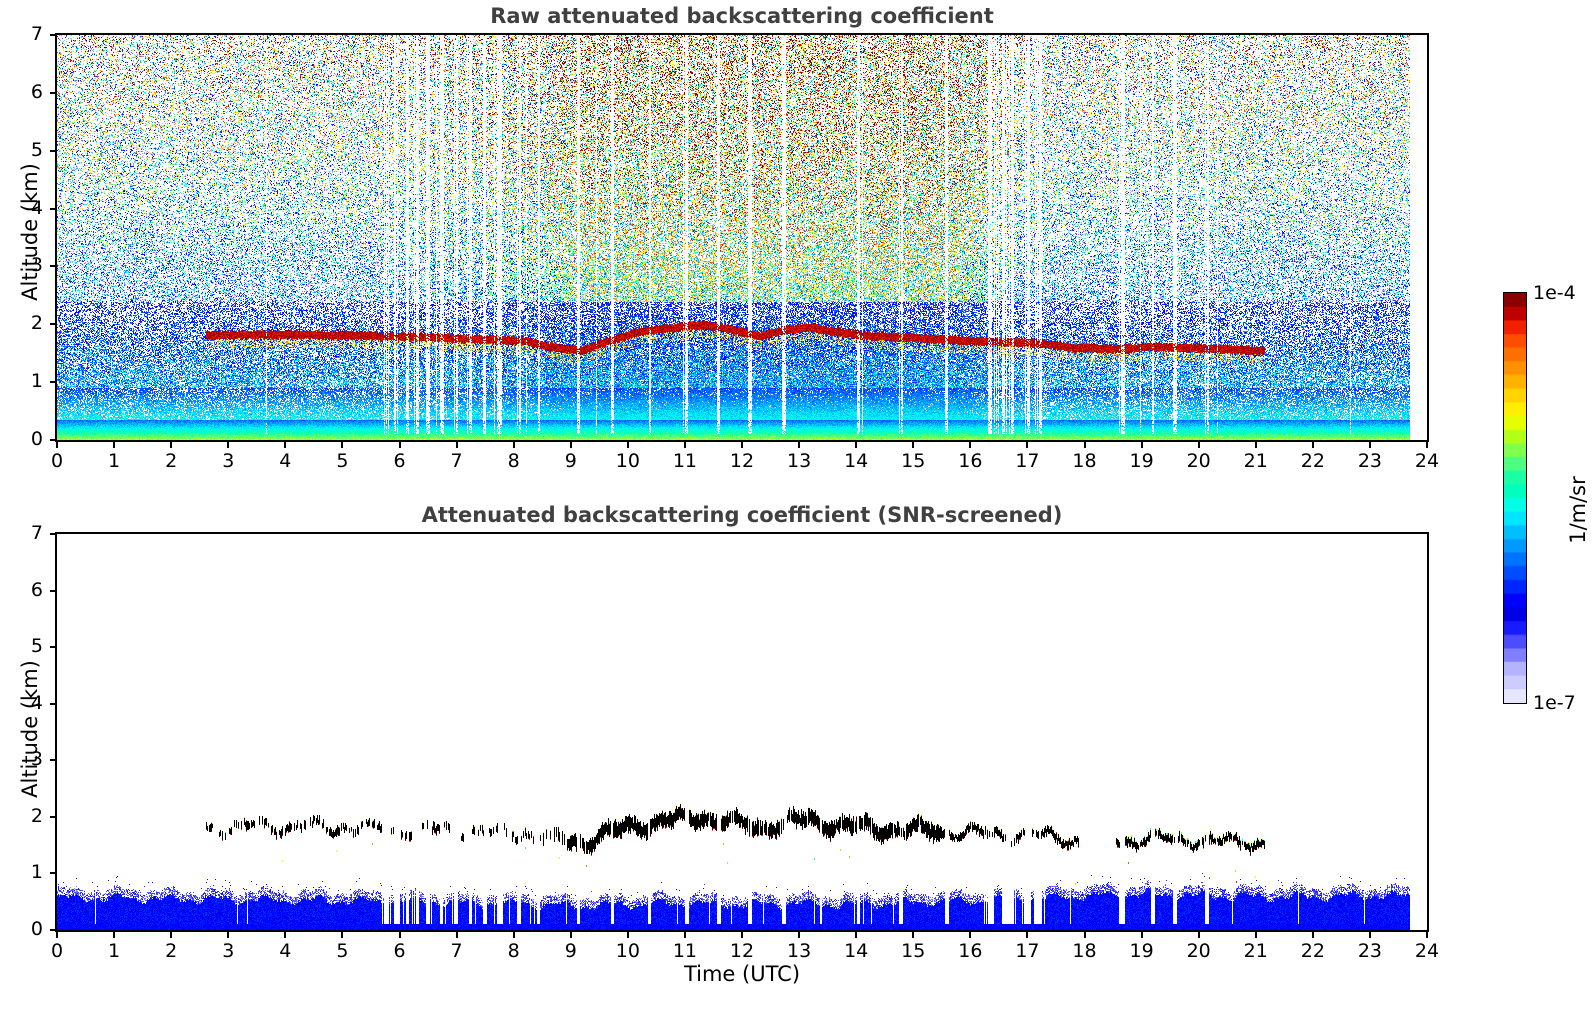 Image resolution: width=1595 pixels, height=1020 pixels. What do you see at coordinates (36, 815) in the screenshot?
I see `y-tick-label-bottom-2: 2` at bounding box center [36, 815].